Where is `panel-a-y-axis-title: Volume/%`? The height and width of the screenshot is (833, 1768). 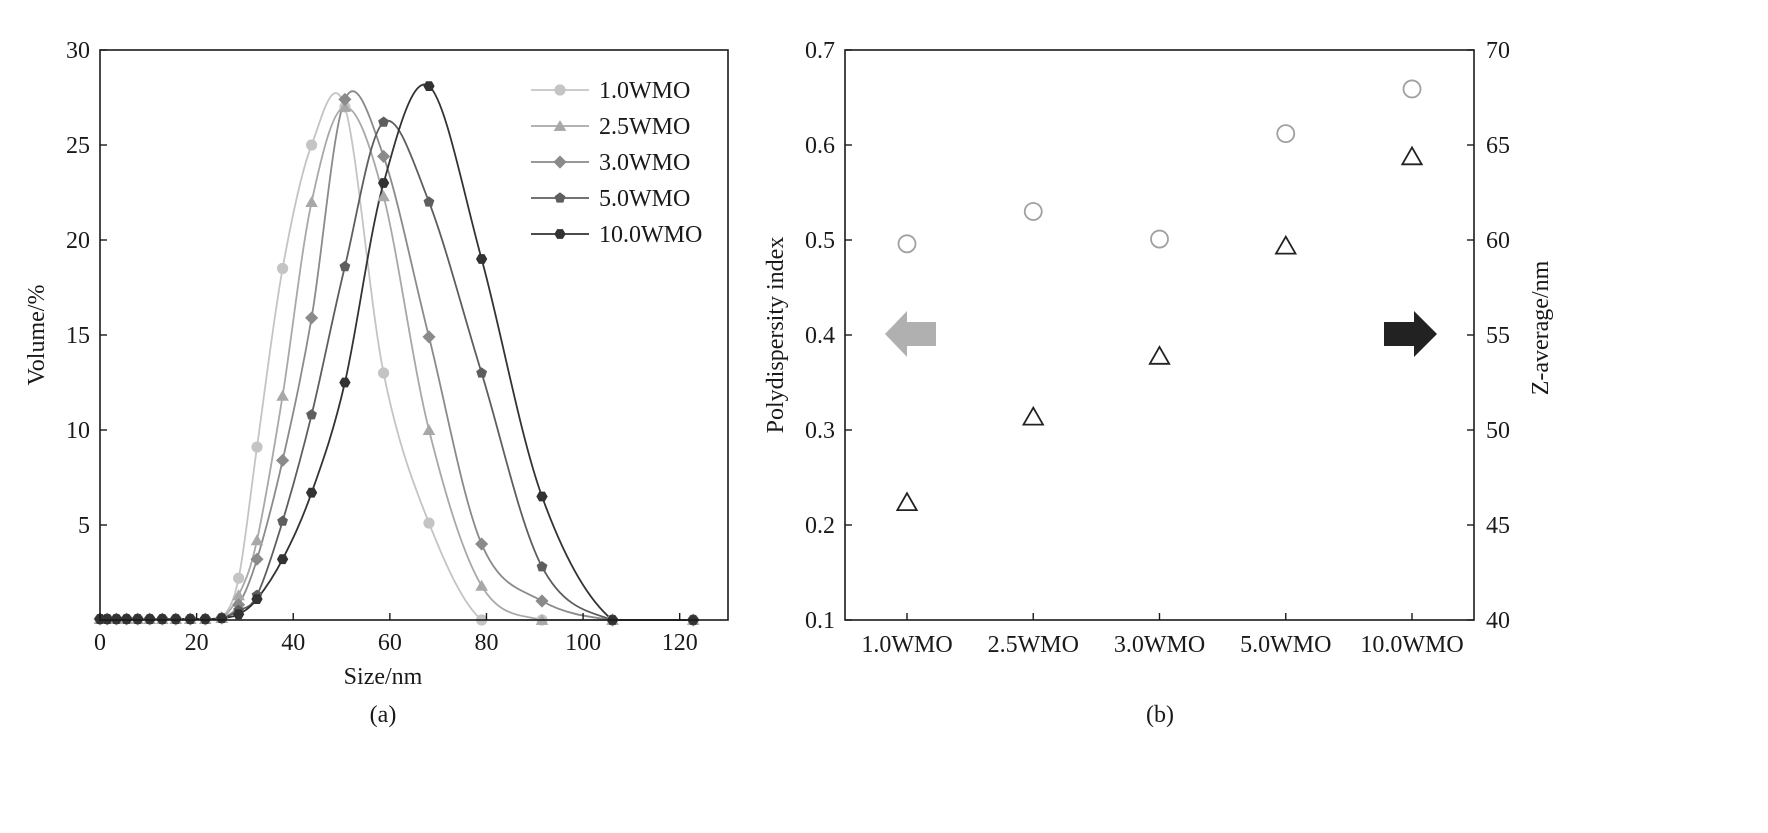 panel-a-y-axis-title: Volume/% is located at coordinates (37, 335).